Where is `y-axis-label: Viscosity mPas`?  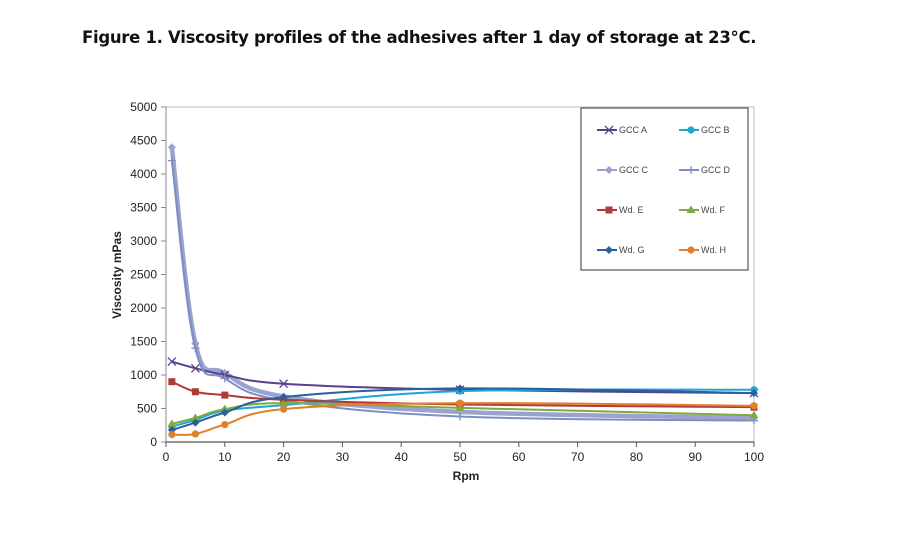 y-axis-label: Viscosity mPas is located at coordinates (117, 275).